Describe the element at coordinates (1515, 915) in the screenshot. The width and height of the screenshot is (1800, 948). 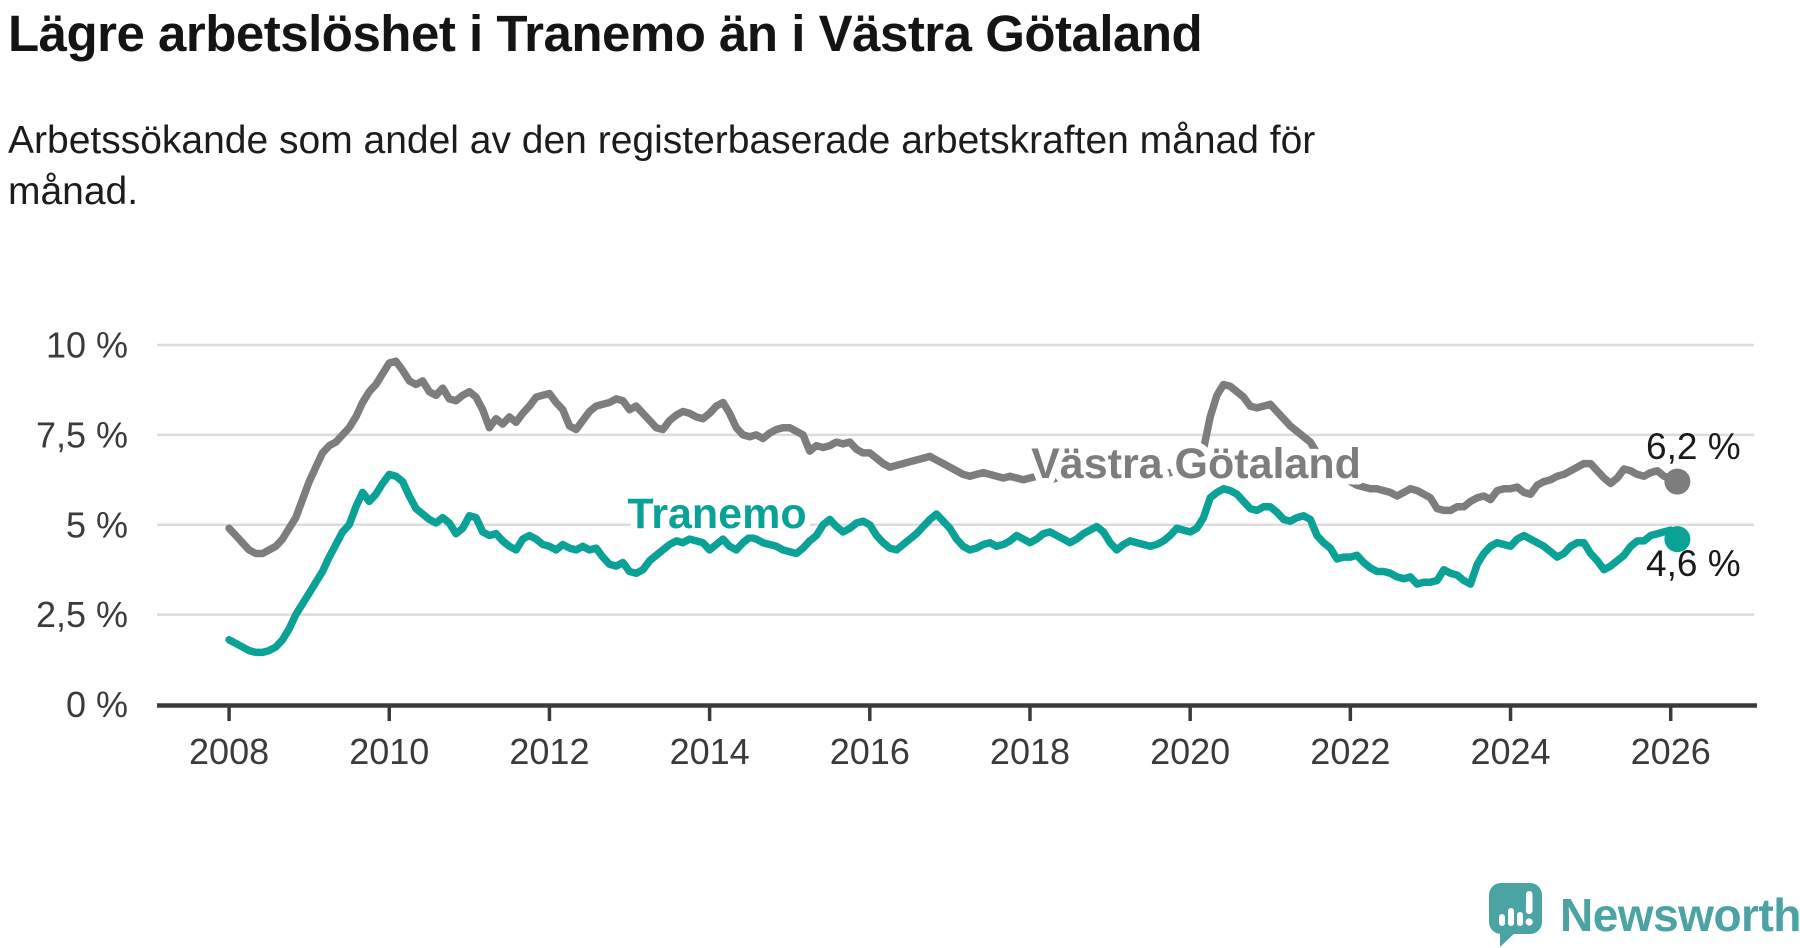
I see `newsworthy-bubble-chart-icon` at that location.